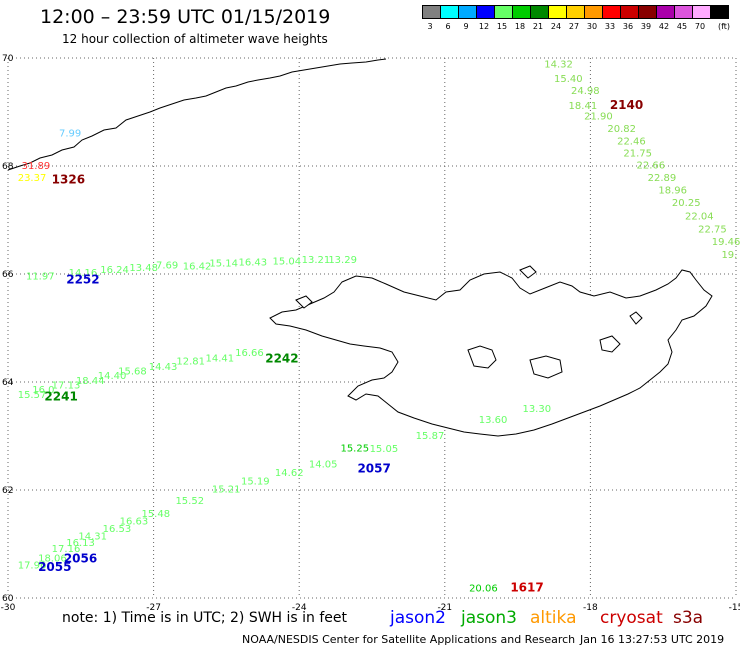 This screenshot has height=650, width=740. What do you see at coordinates (32, 178) in the screenshot?
I see `swh-value: 23.37` at bounding box center [32, 178].